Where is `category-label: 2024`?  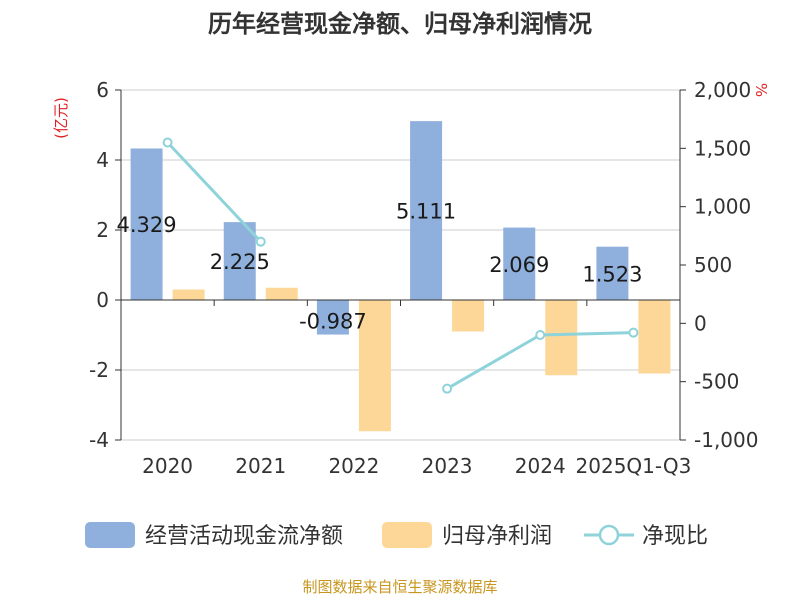
category-label: 2024 is located at coordinates (540, 466).